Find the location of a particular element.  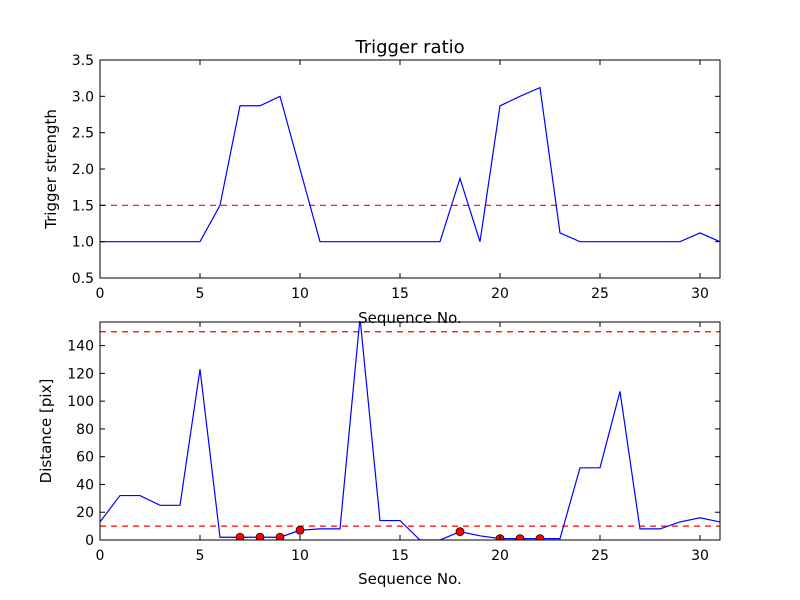

y-tick-label: 20 is located at coordinates (85, 513).